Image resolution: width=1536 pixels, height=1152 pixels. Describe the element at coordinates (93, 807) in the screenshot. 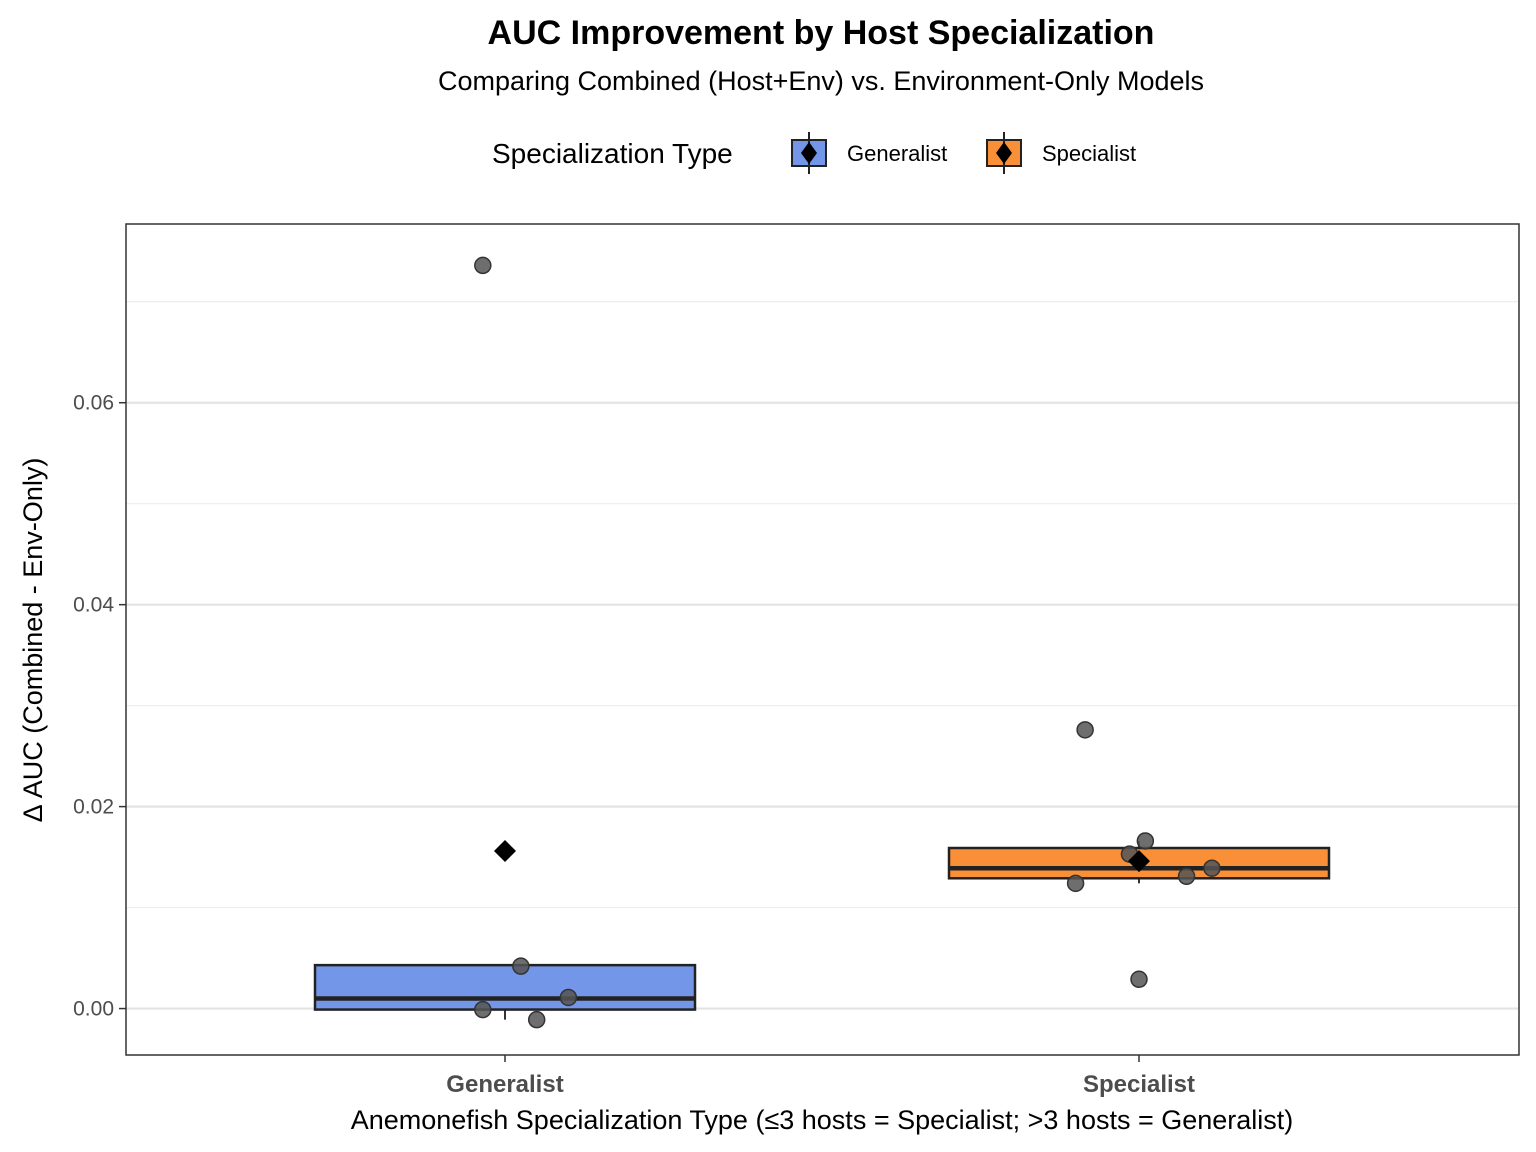

I see `y-tick-label: 0.02` at that location.